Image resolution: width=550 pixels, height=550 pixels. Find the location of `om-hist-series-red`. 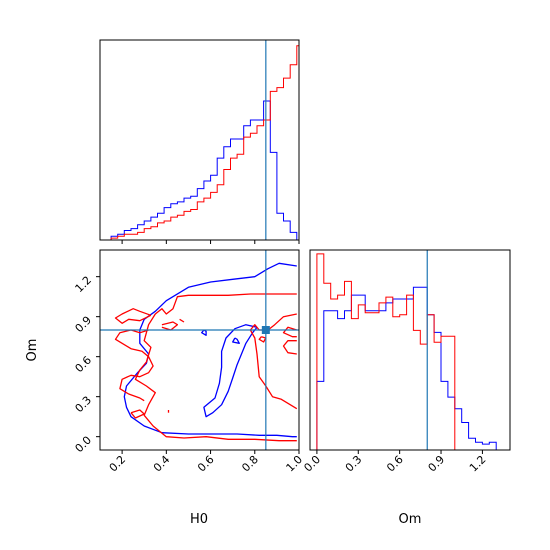

om-hist-series-red is located at coordinates (386, 351).